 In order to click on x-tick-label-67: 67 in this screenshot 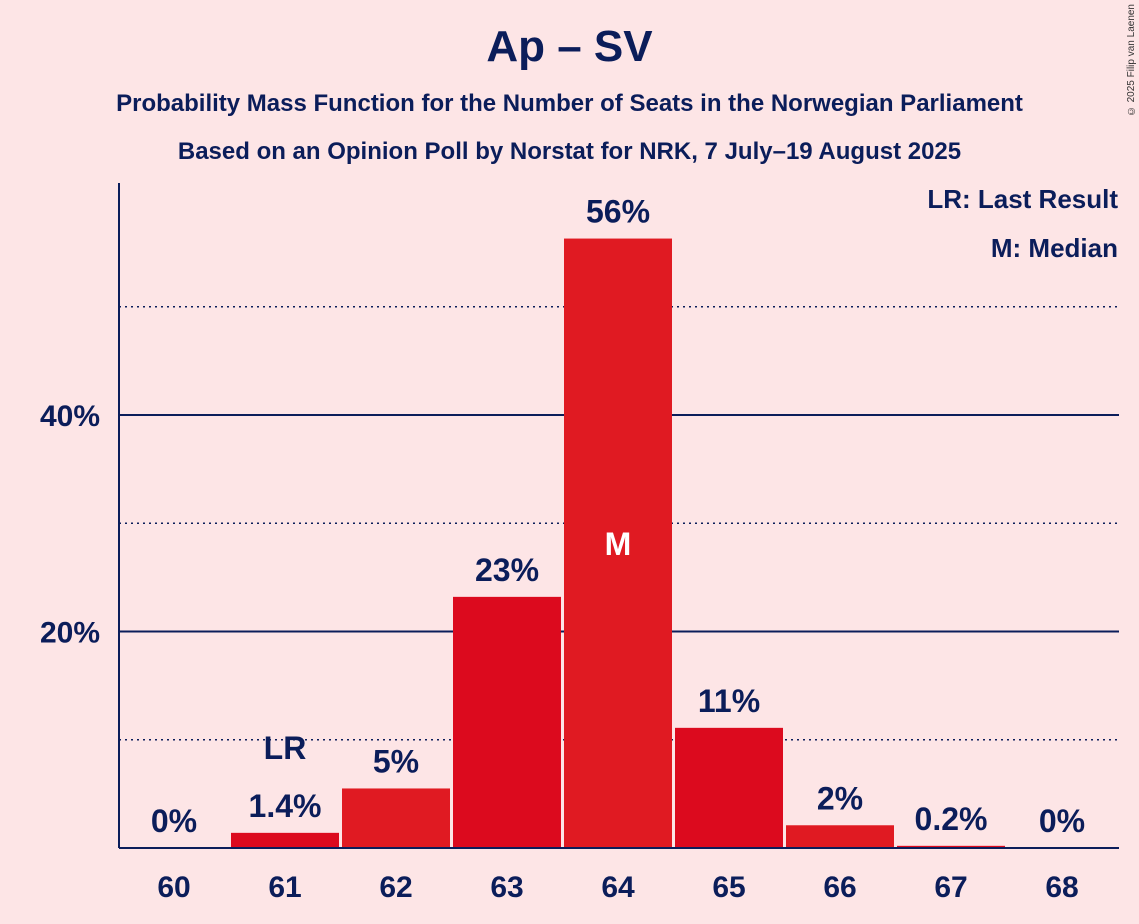, I will do `click(950, 887)`.